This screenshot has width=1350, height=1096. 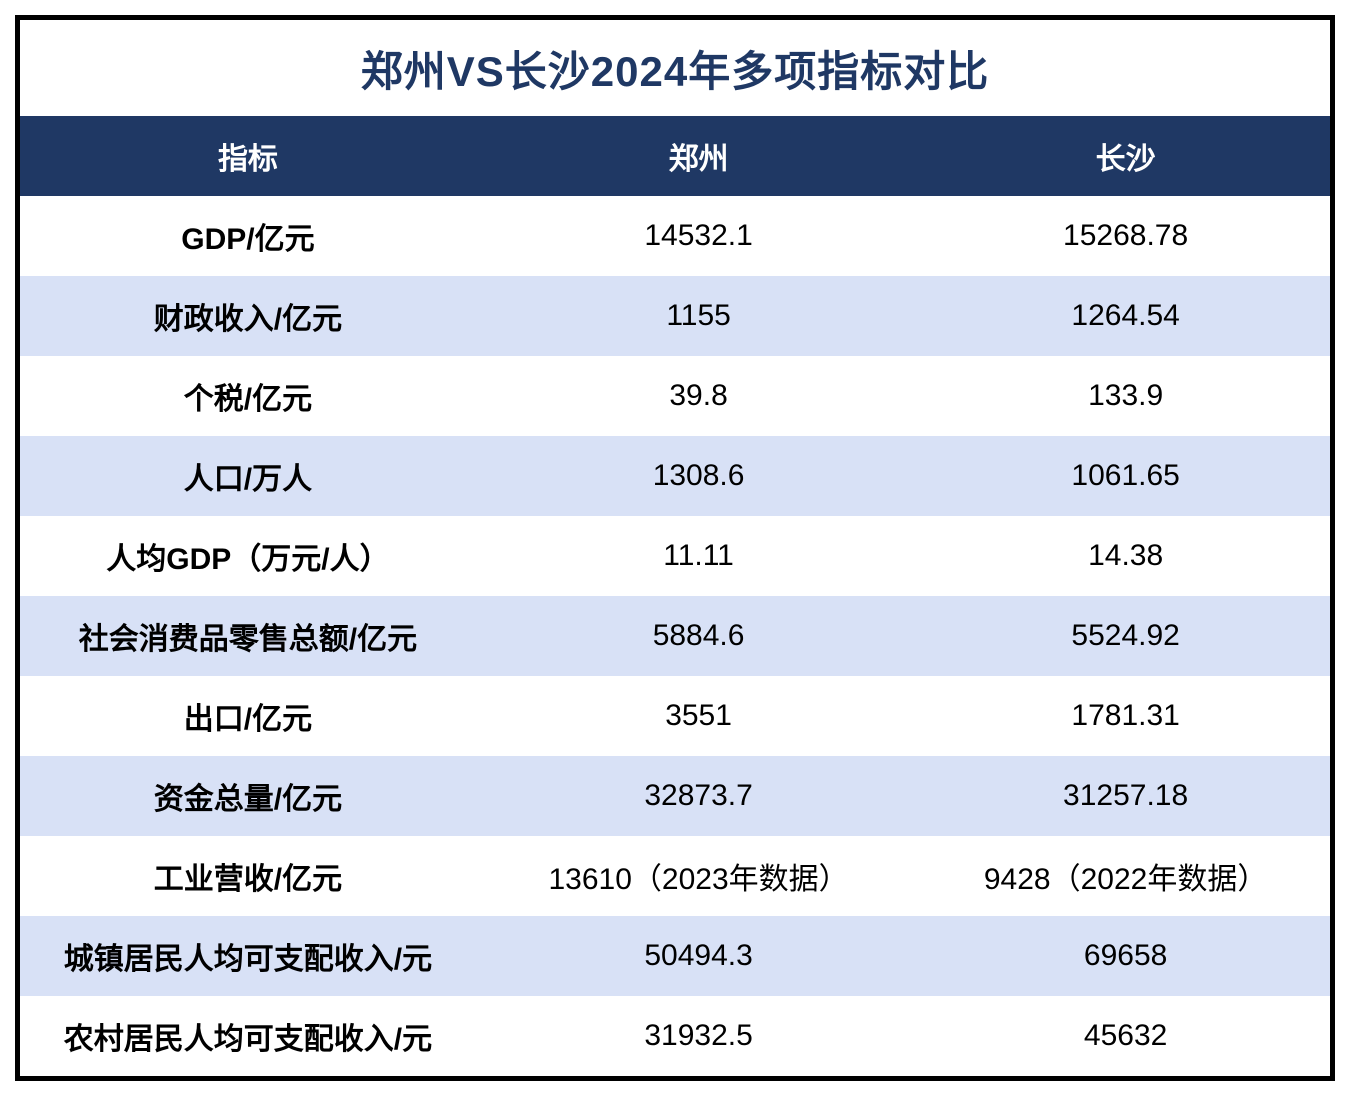 I want to click on row-label: 工业营收/亿元, so click(x=248, y=879).